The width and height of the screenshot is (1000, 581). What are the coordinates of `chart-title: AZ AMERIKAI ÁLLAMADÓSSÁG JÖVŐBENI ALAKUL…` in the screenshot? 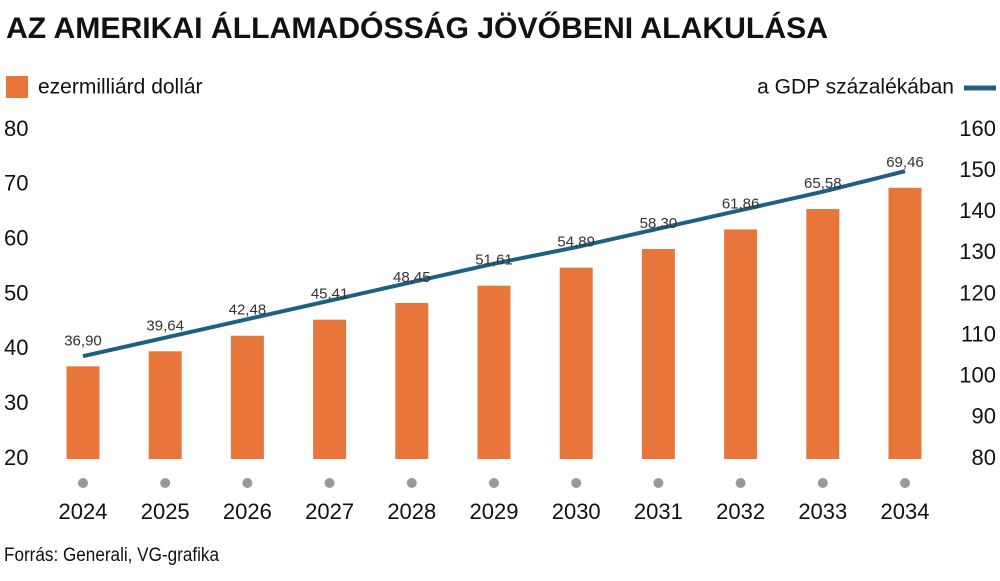 It's located at (417, 28).